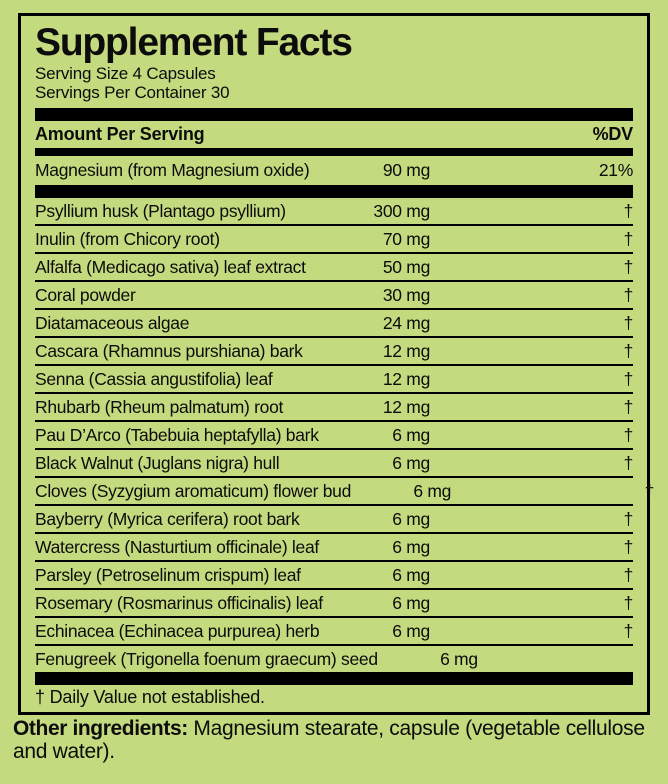 The width and height of the screenshot is (668, 784). I want to click on ingredient-name: Watercress (Nasturtium officinale) leaf, so click(177, 547).